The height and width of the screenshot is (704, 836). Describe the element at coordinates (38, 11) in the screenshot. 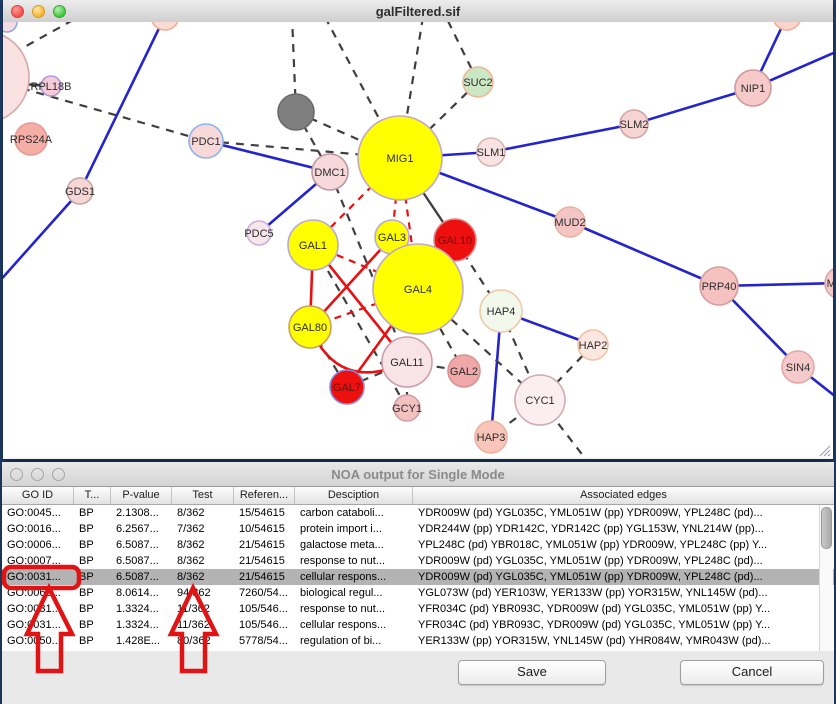

I see `minimize-button` at that location.